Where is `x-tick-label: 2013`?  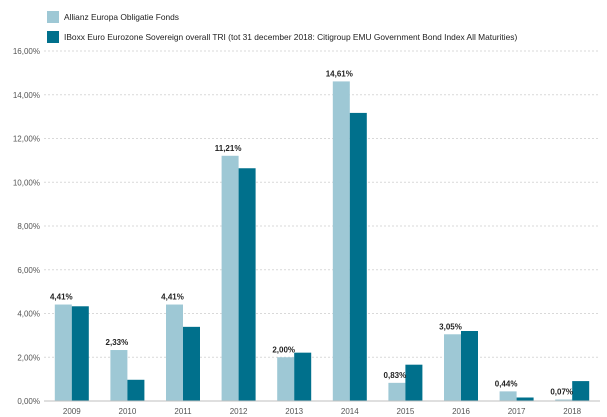 x-tick-label: 2013 is located at coordinates (294, 411).